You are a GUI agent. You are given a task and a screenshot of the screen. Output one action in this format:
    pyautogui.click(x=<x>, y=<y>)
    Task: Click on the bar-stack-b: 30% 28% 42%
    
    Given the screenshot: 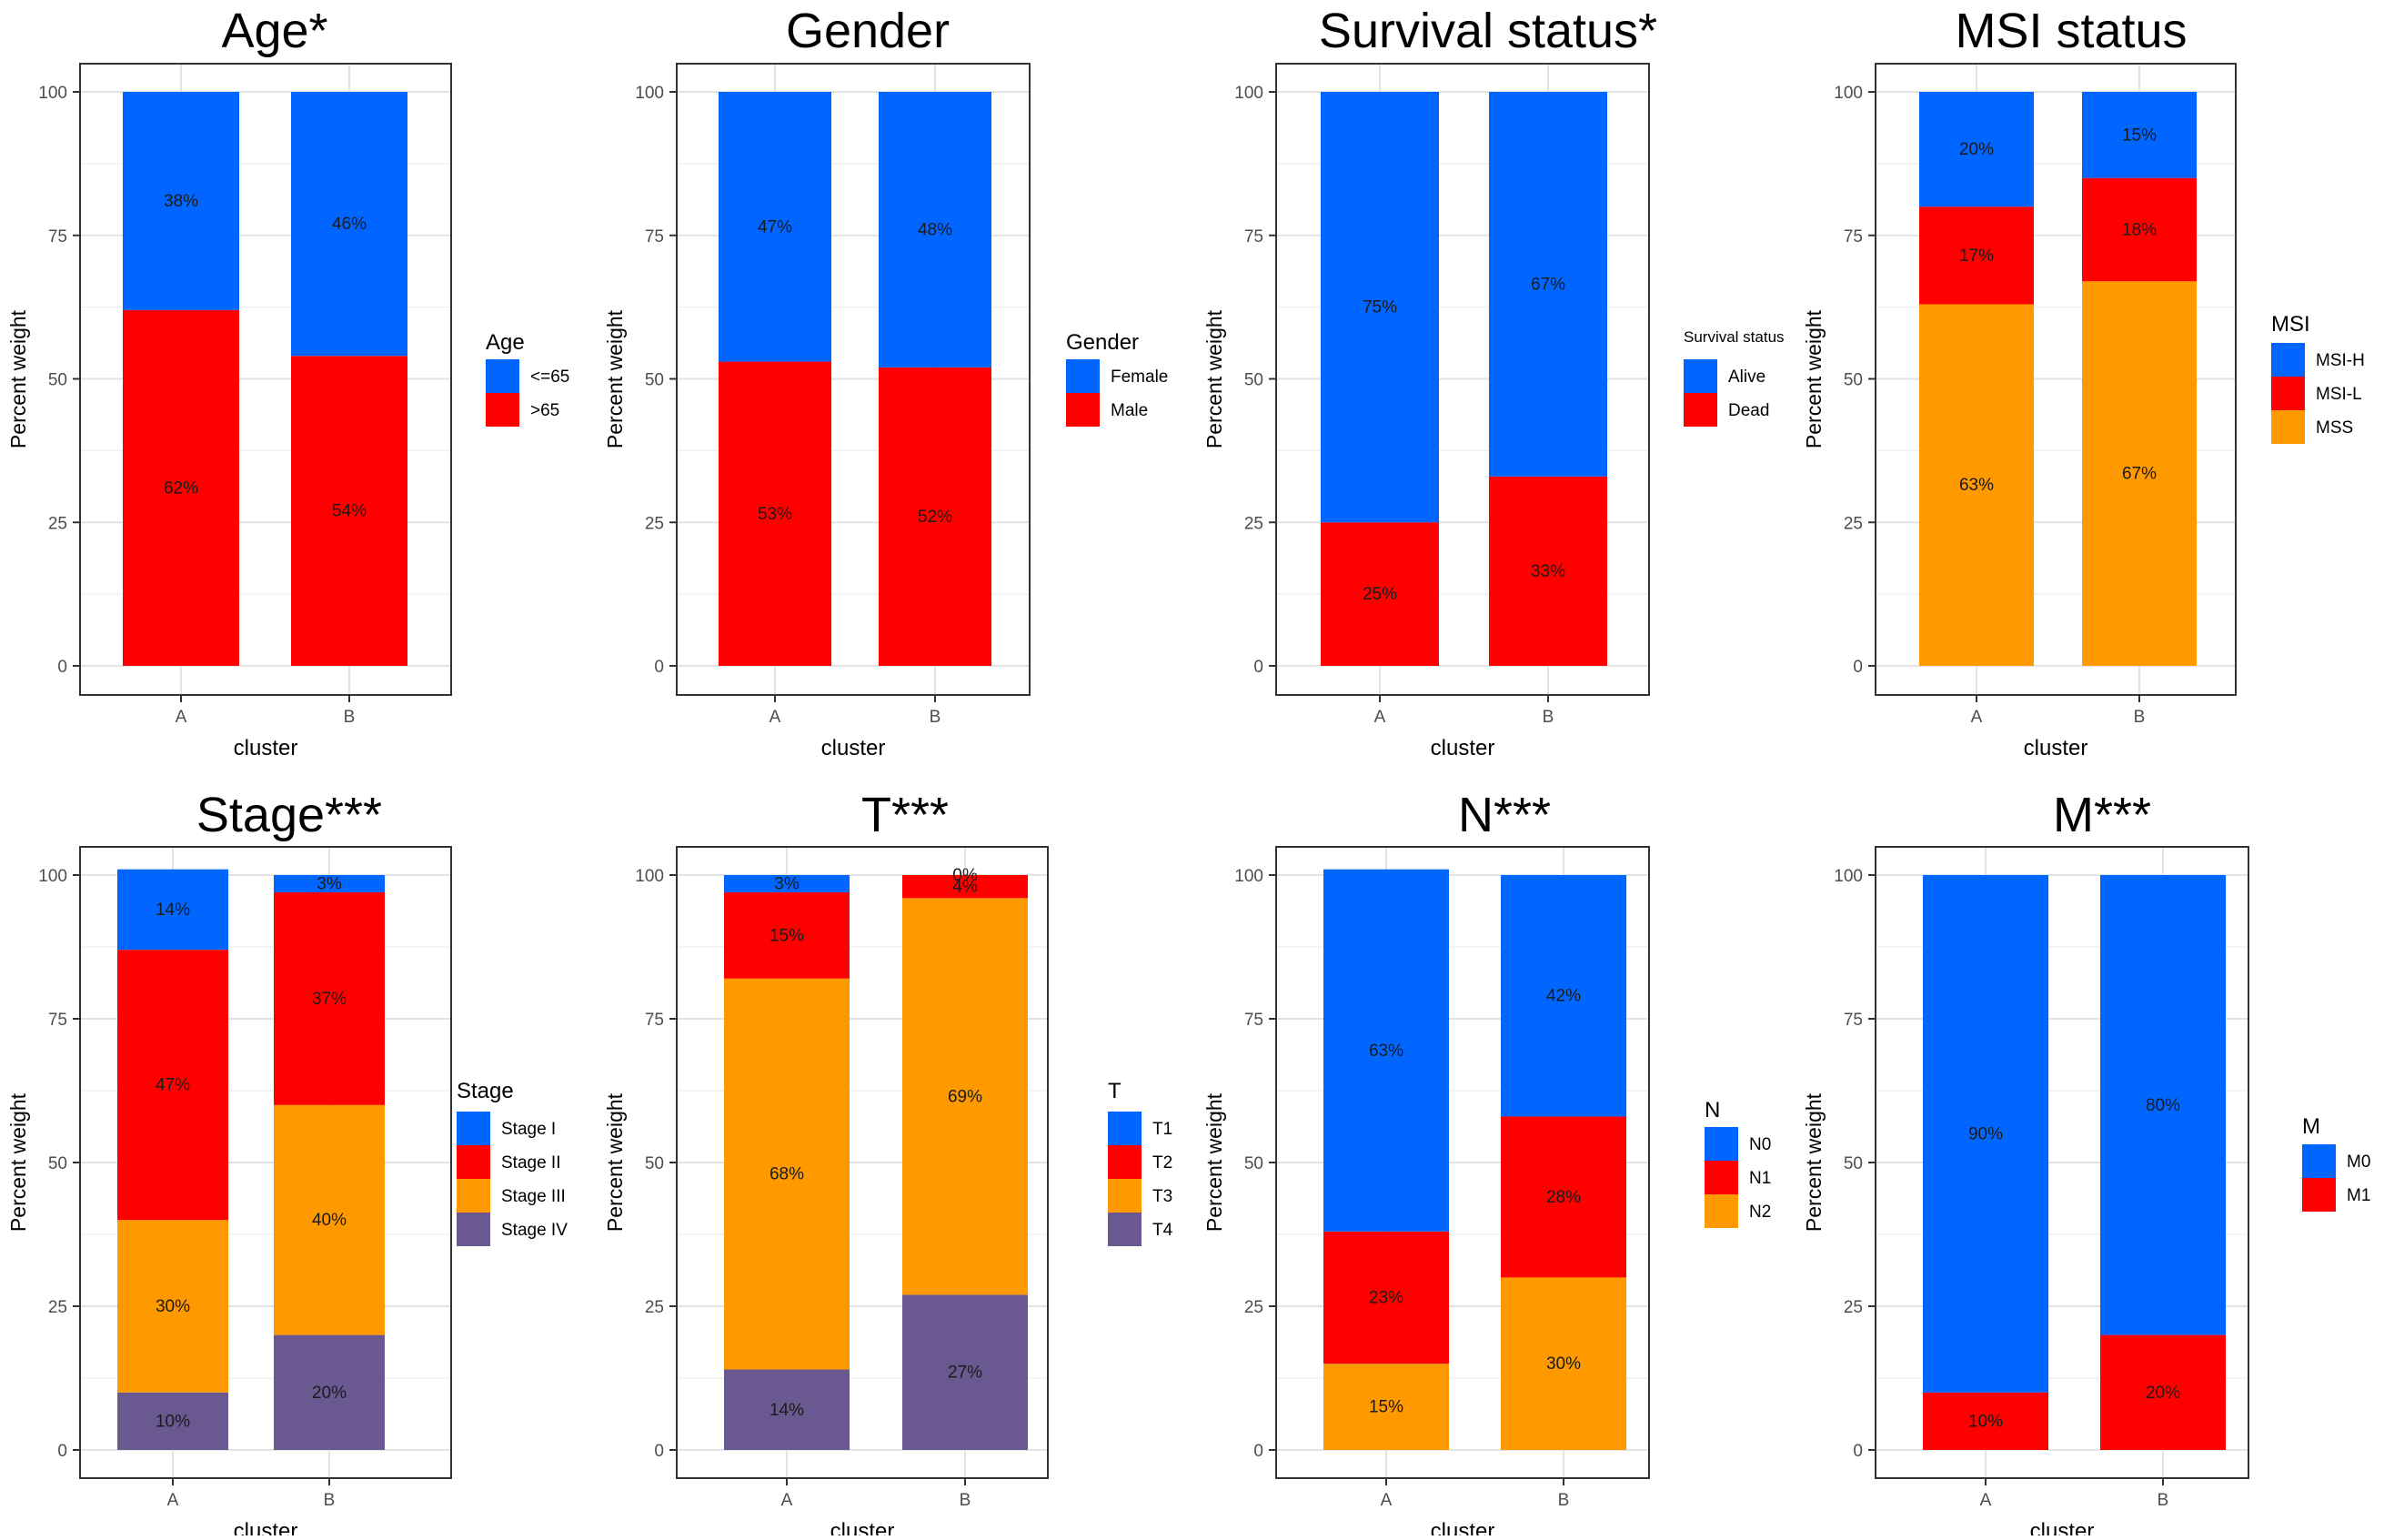 What is the action you would take?
    pyautogui.click(x=1563, y=1162)
    